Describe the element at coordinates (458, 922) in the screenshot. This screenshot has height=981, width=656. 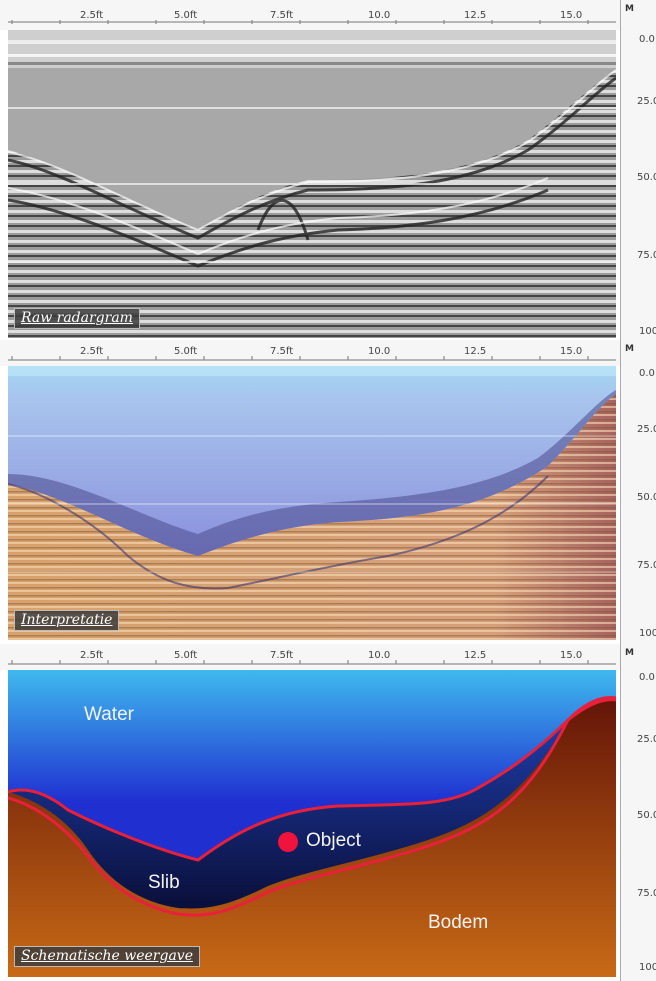
I see `label-bodem: Bodem` at that location.